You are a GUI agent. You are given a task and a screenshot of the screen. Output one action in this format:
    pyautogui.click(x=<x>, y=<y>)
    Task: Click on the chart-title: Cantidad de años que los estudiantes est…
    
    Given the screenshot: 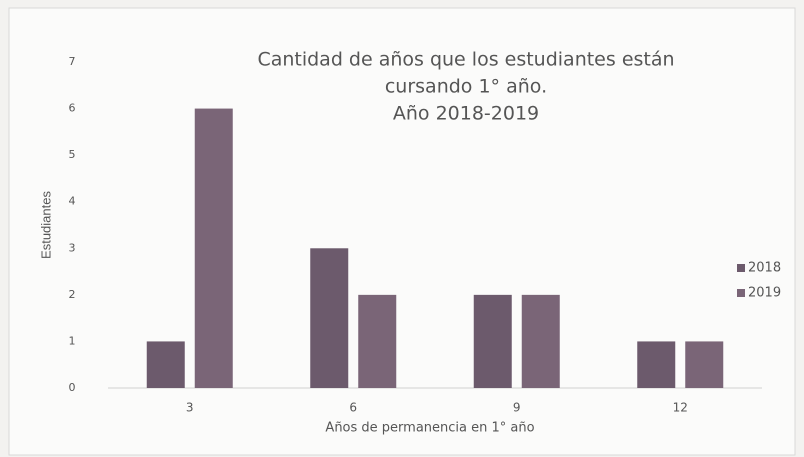 What is the action you would take?
    pyautogui.click(x=465, y=60)
    